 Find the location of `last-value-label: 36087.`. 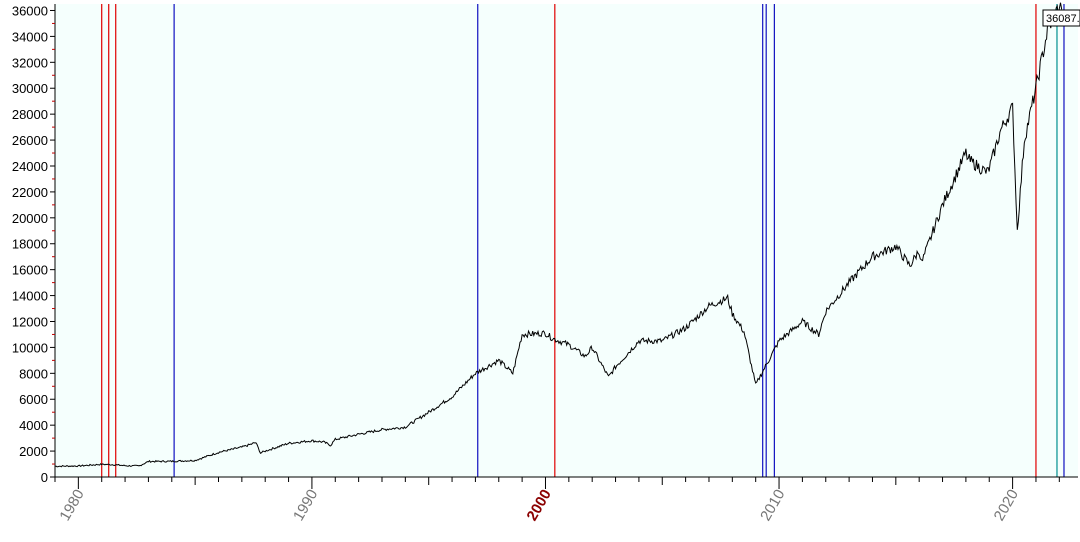

last-value-label: 36087. is located at coordinates (1063, 19).